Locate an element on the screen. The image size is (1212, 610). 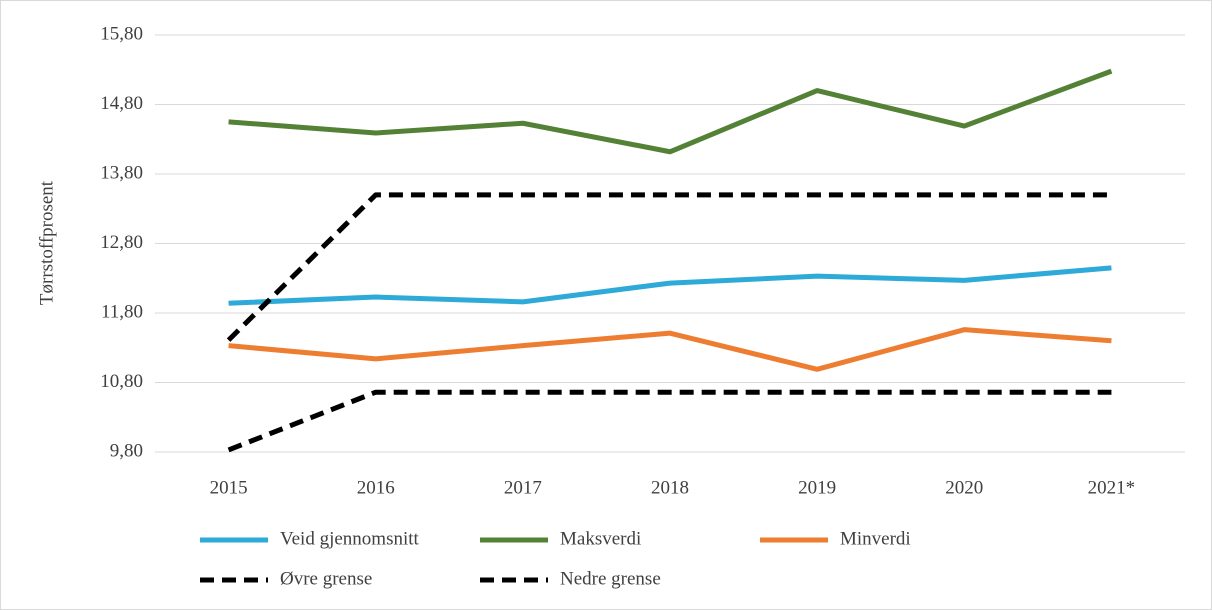
x-tick-label: 2020 is located at coordinates (964, 487).